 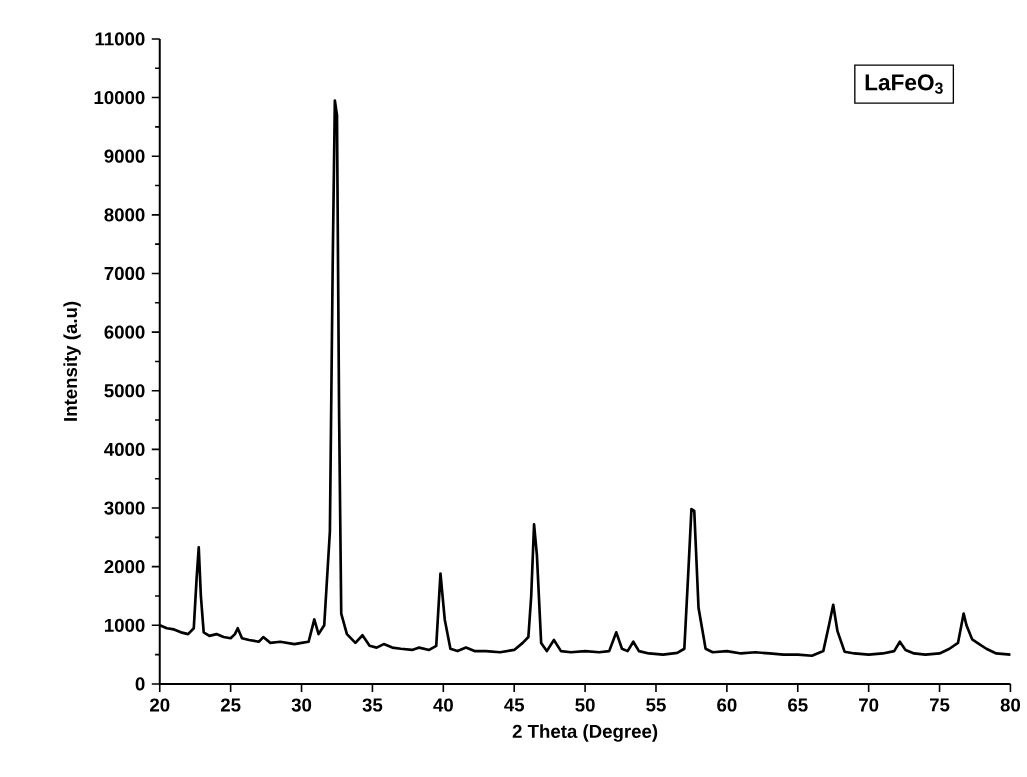 What do you see at coordinates (124, 391) in the screenshot?
I see `y-tick-label: 5000` at bounding box center [124, 391].